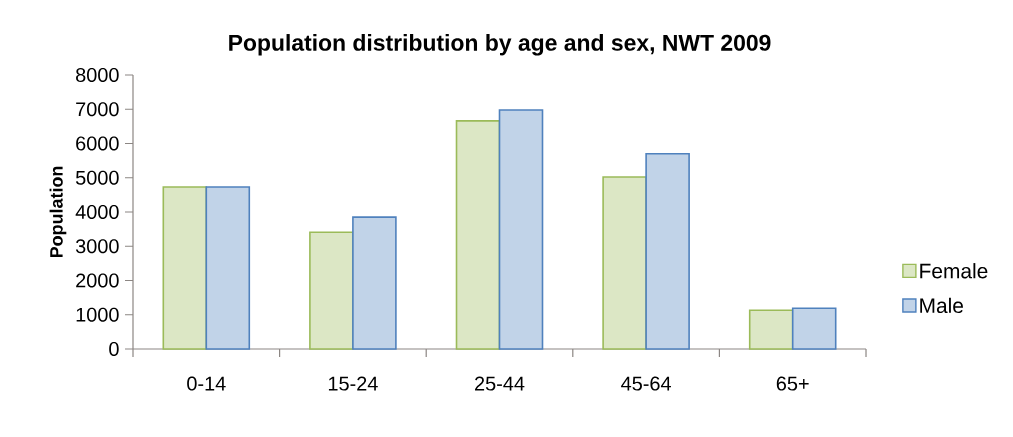 The width and height of the screenshot is (1013, 437). I want to click on y-tick-label: 3000, so click(97, 246).